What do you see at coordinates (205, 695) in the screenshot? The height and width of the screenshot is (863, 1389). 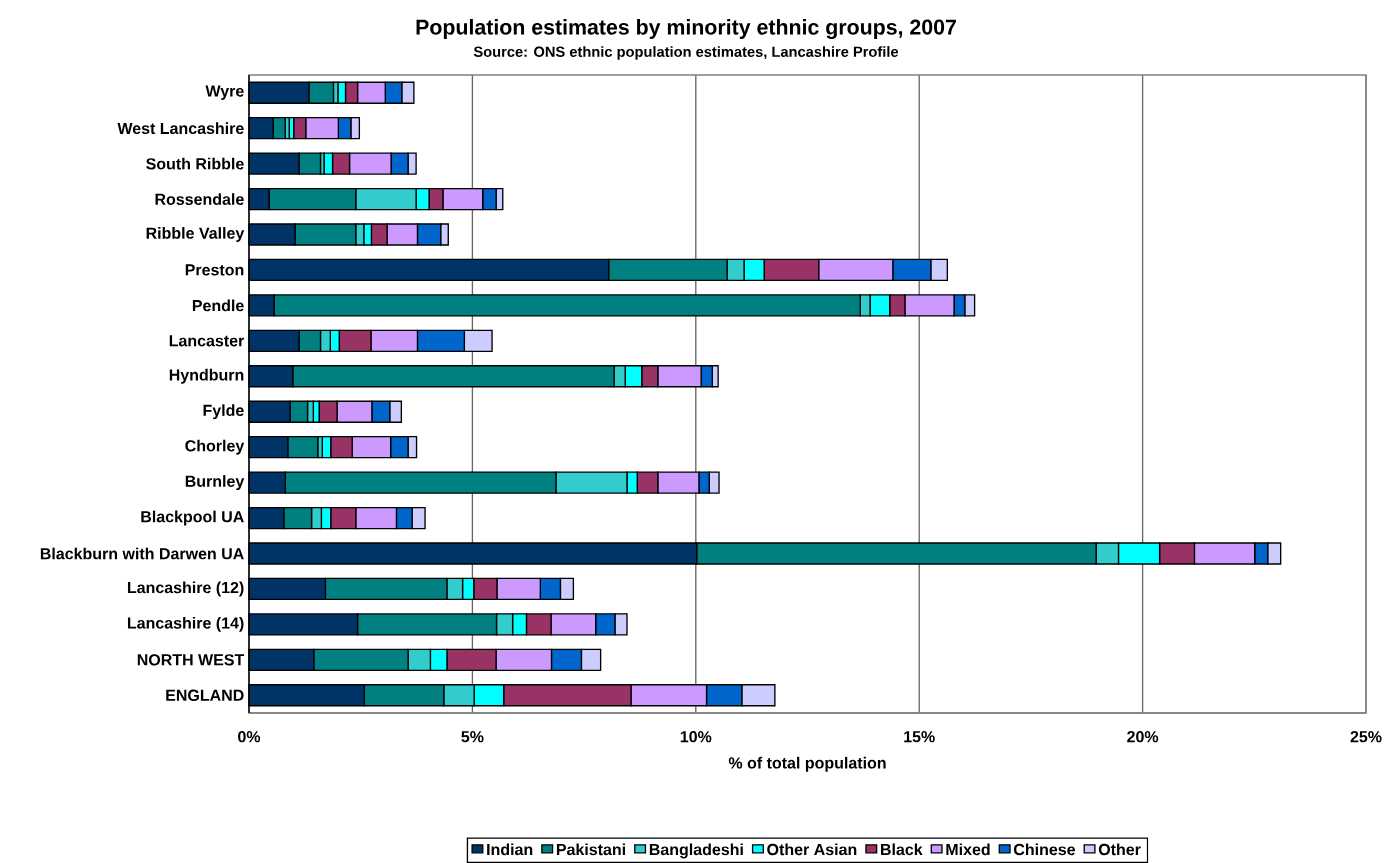 I see `y-tick-label: ENGLAND` at bounding box center [205, 695].